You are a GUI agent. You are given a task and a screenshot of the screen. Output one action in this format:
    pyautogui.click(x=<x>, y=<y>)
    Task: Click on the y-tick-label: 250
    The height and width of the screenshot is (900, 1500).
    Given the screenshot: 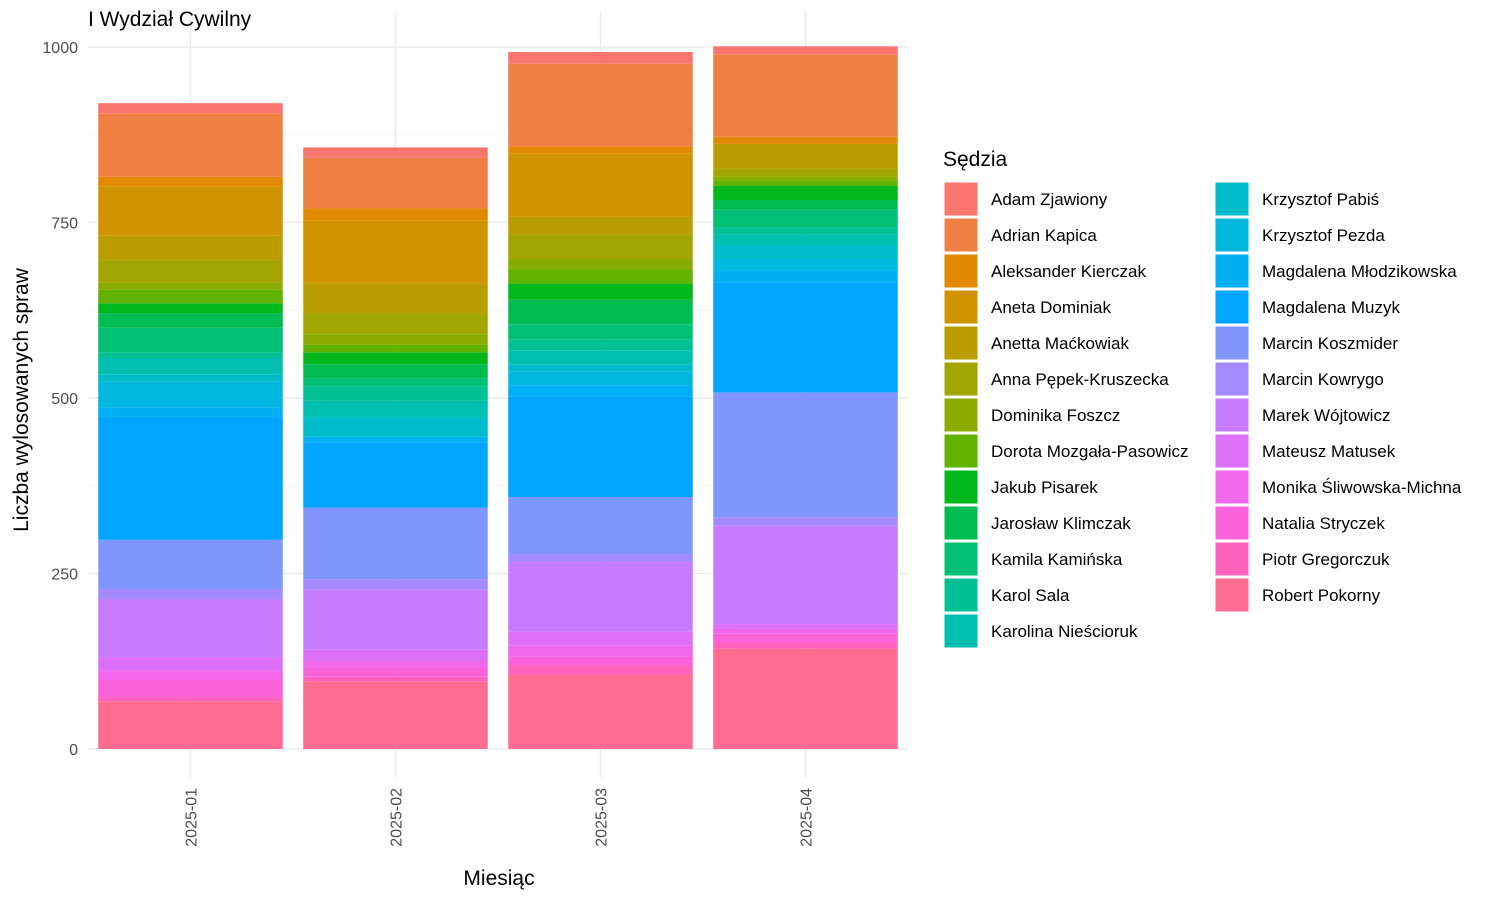 What is the action you would take?
    pyautogui.click(x=64, y=575)
    